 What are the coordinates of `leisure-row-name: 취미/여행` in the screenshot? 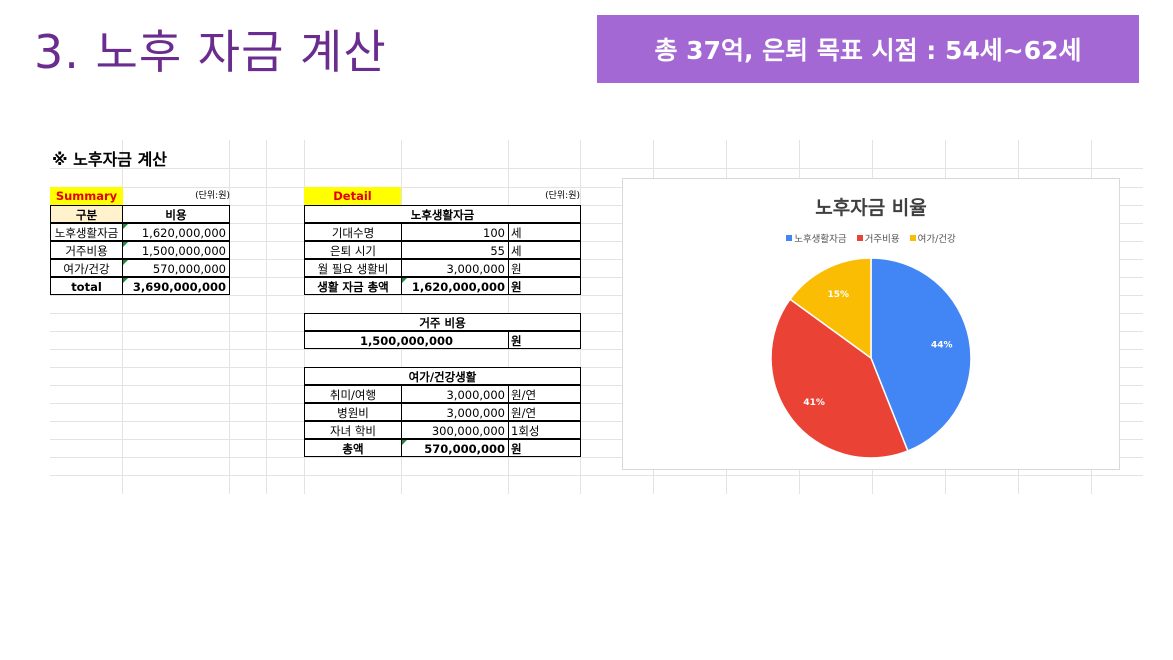 It's located at (353, 394).